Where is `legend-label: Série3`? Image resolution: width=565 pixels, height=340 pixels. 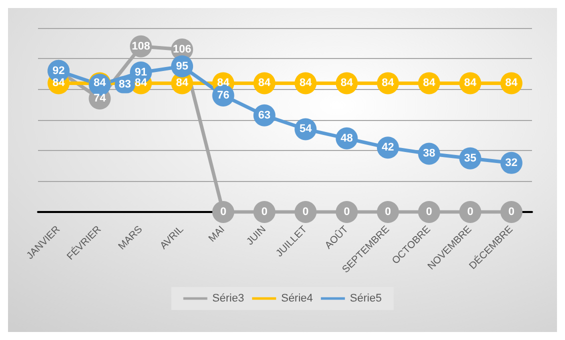 legend-label: Série3 is located at coordinates (228, 298).